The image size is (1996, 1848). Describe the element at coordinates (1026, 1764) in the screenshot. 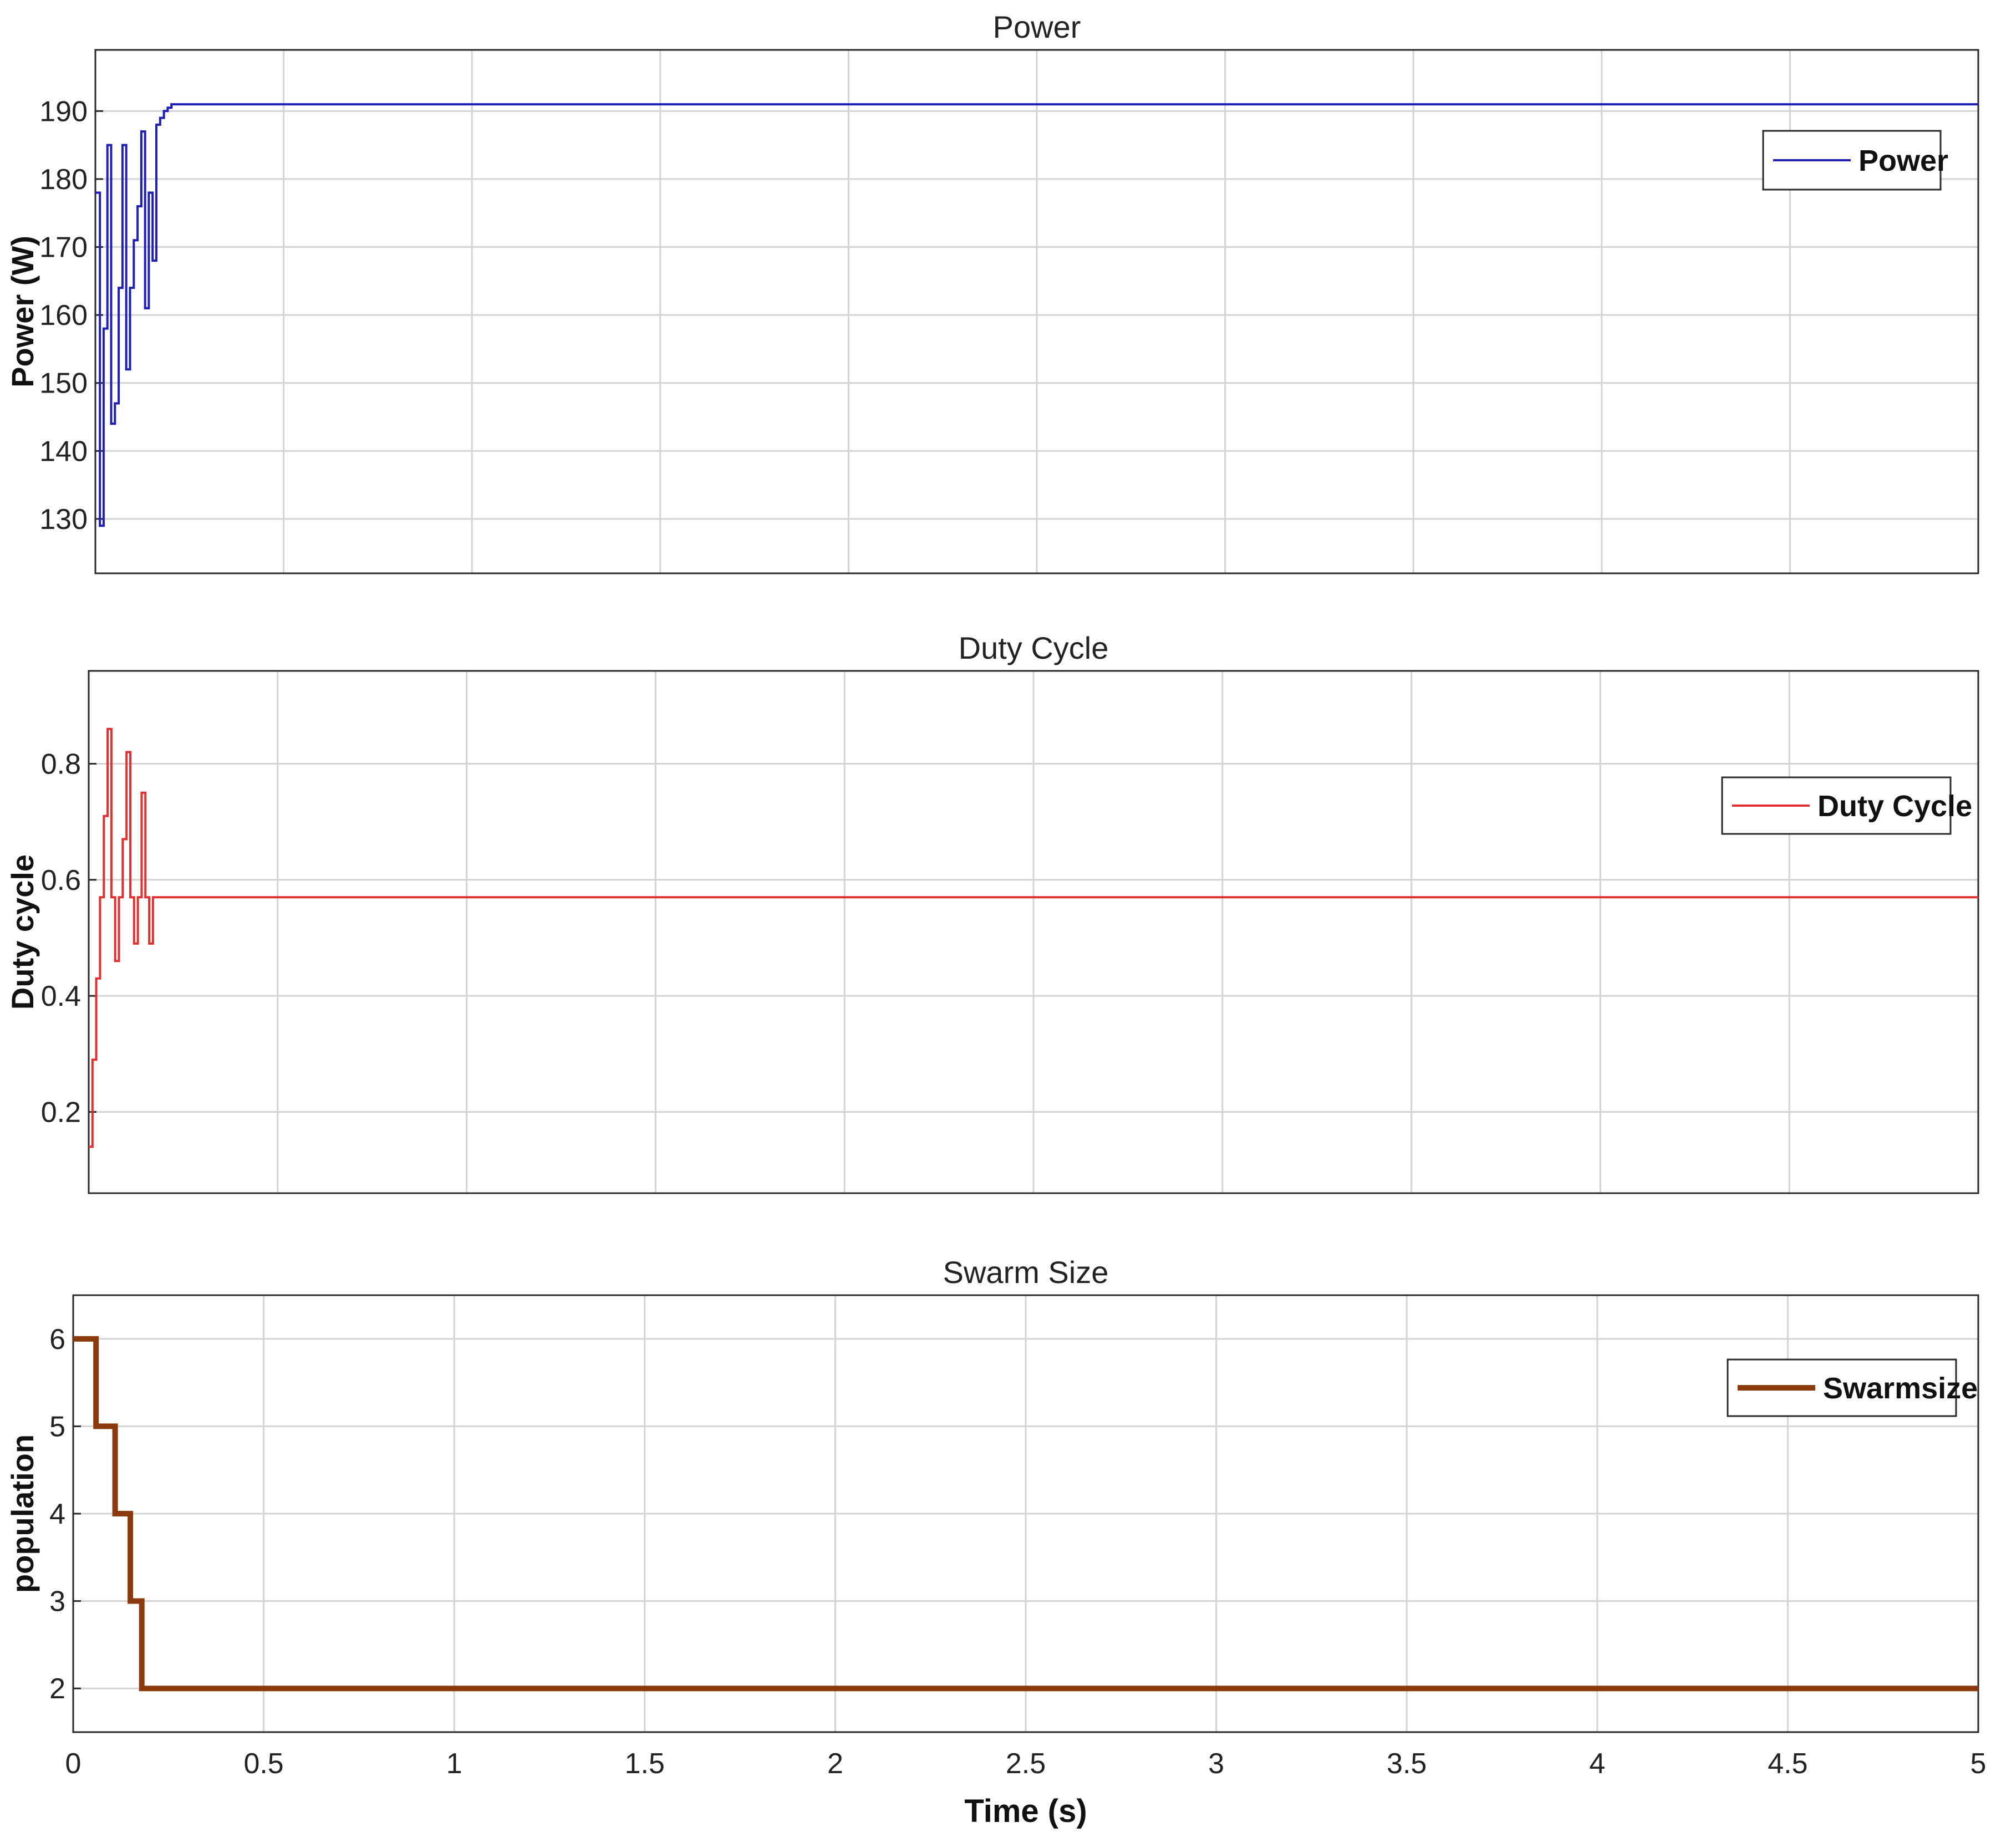

I see `x-tick-label: 2.5` at that location.